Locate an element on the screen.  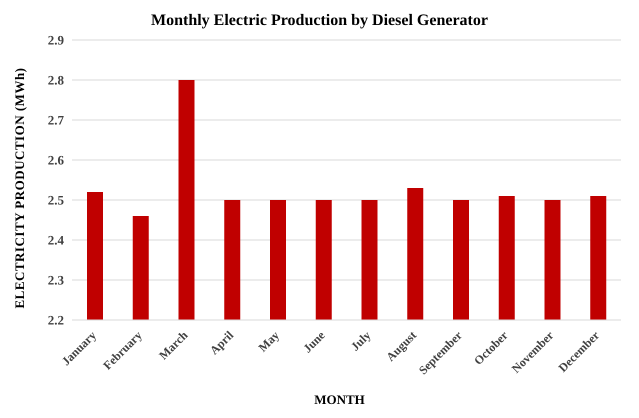
x-tick-label: July is located at coordinates (361, 341).